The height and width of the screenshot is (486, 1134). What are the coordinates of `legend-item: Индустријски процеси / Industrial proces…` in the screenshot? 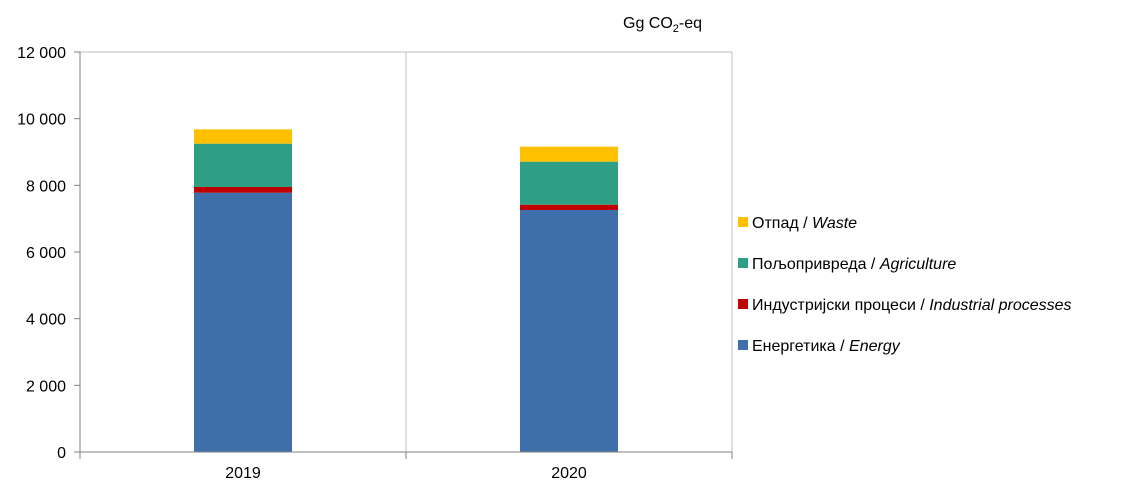 It's located at (905, 305).